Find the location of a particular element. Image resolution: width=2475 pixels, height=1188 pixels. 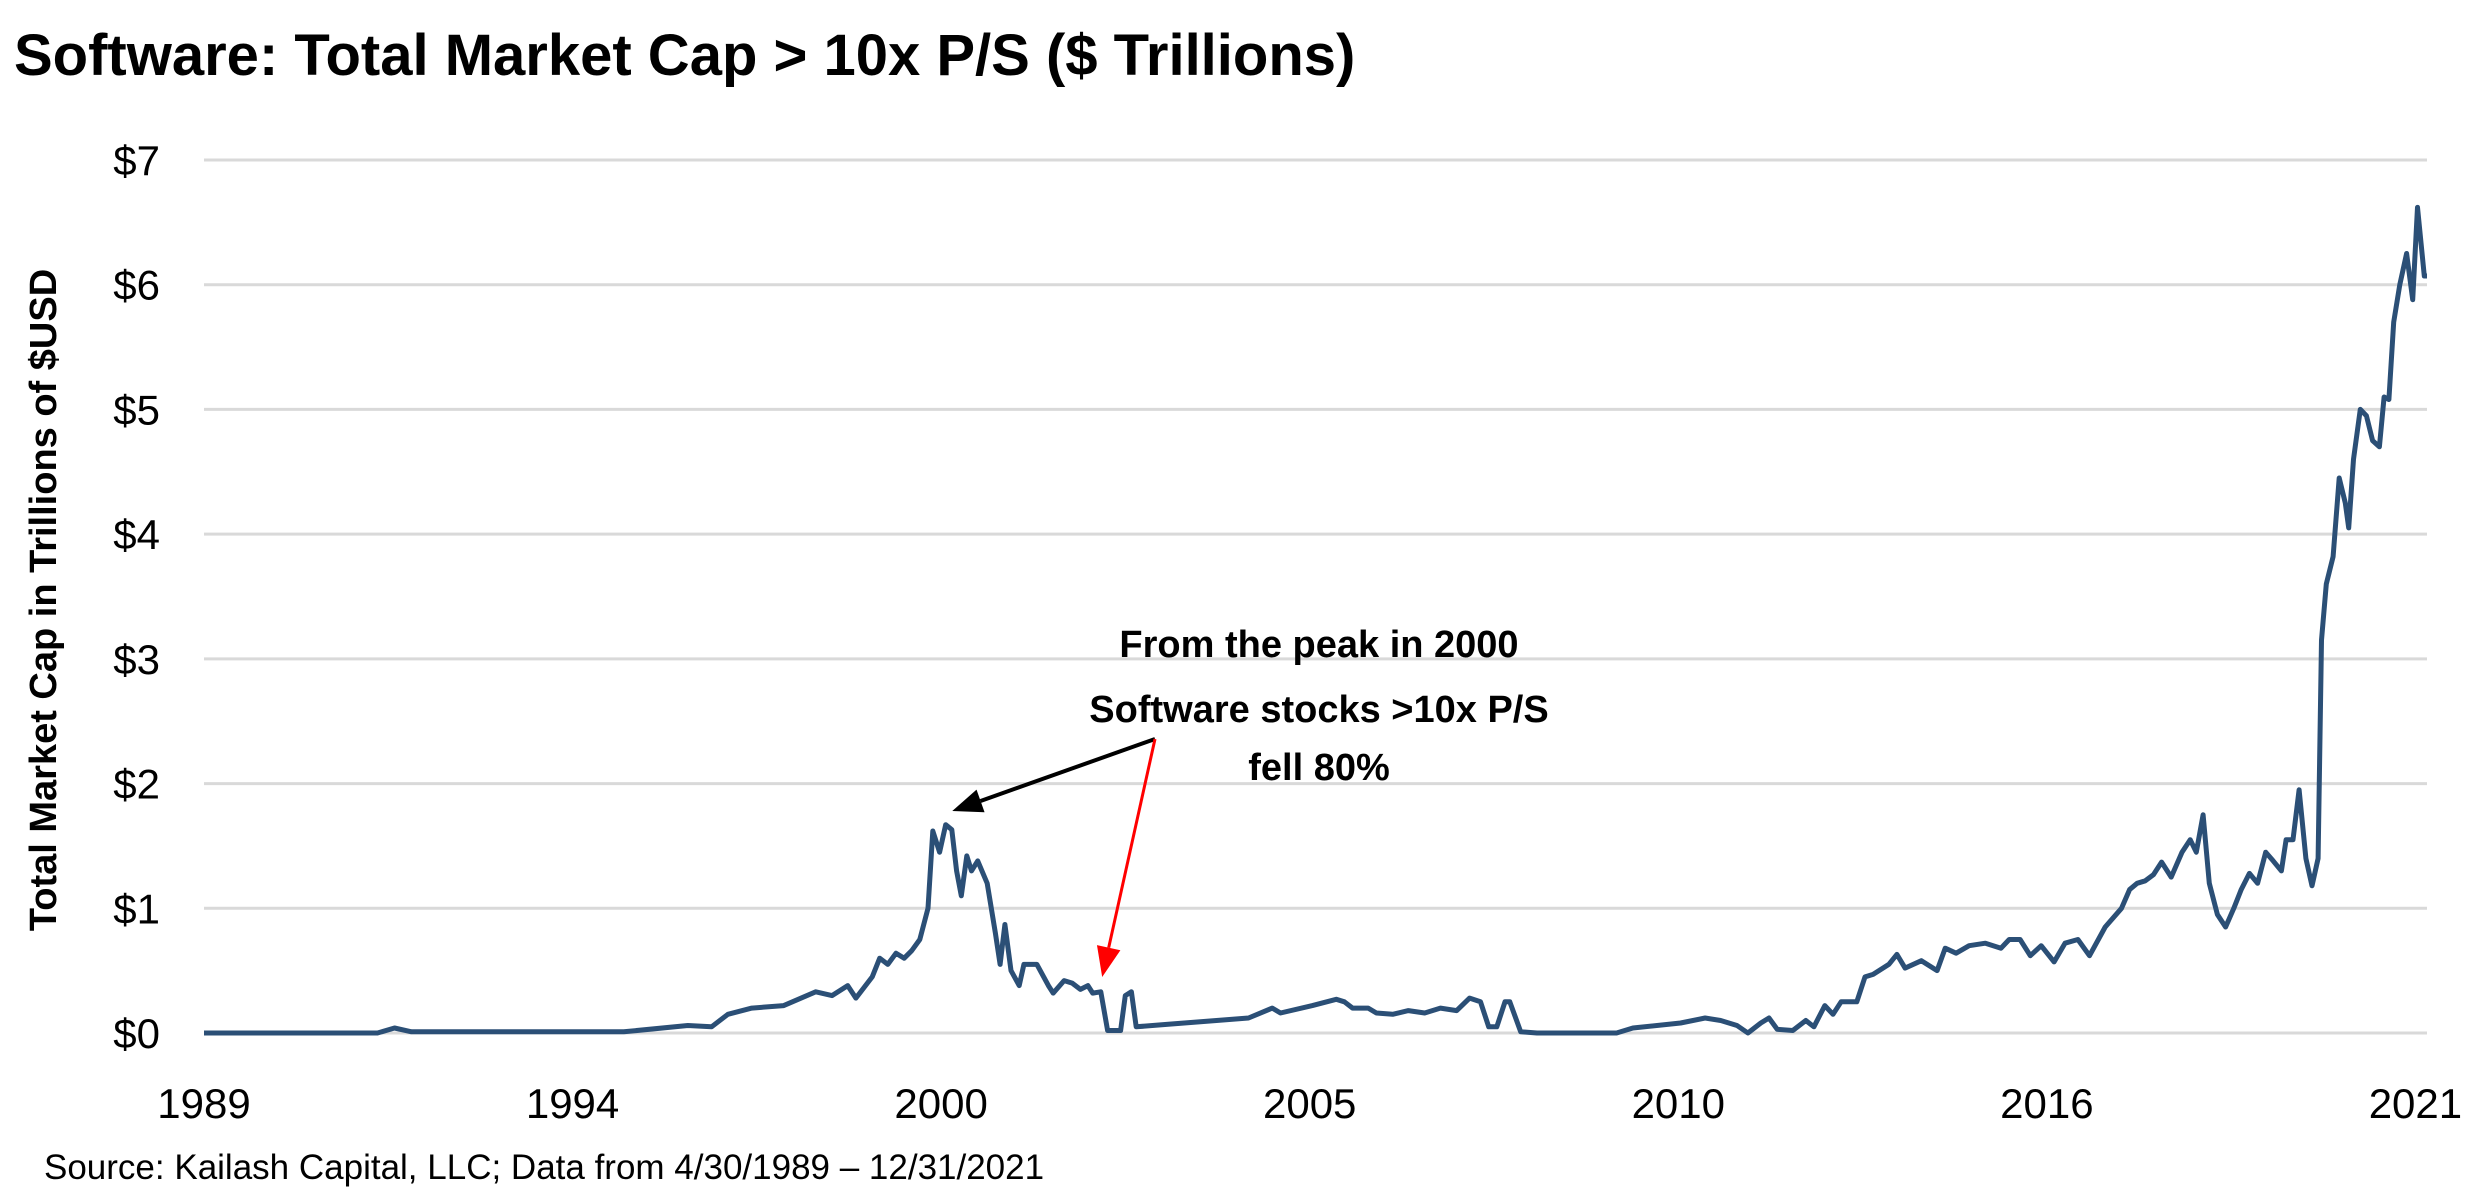

x-axis-ticks: 1989 1994 2000 2005 2010 2016 2021 is located at coordinates (1309, 1103).